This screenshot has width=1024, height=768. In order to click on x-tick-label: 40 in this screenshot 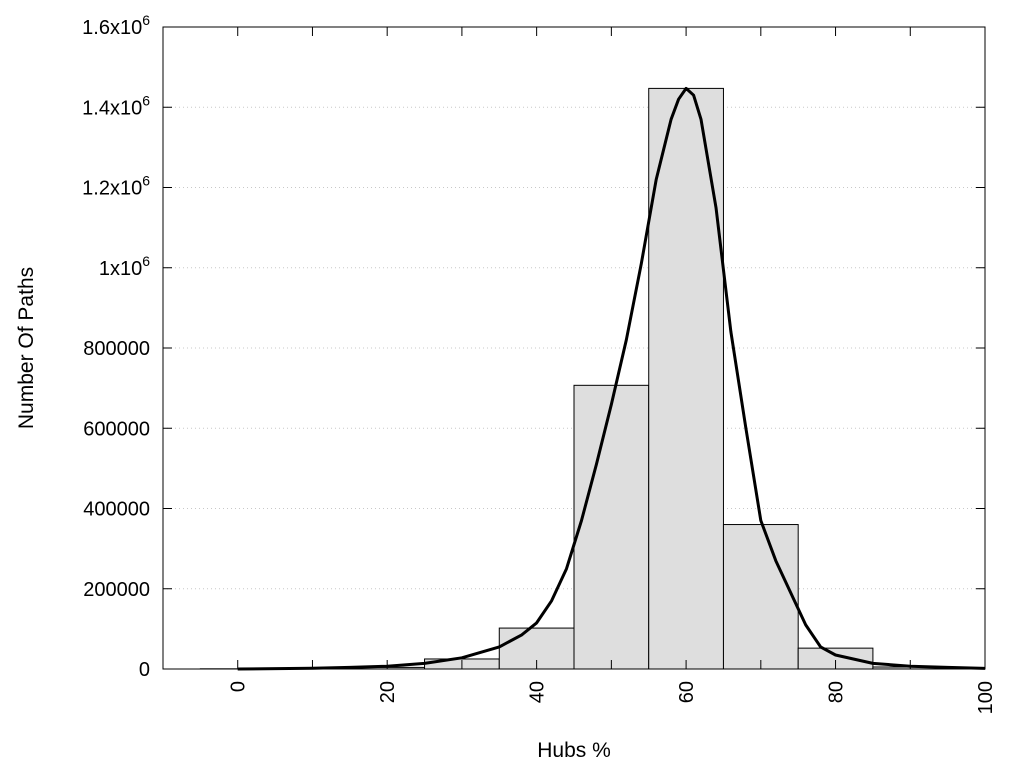, I will do `click(538, 692)`.